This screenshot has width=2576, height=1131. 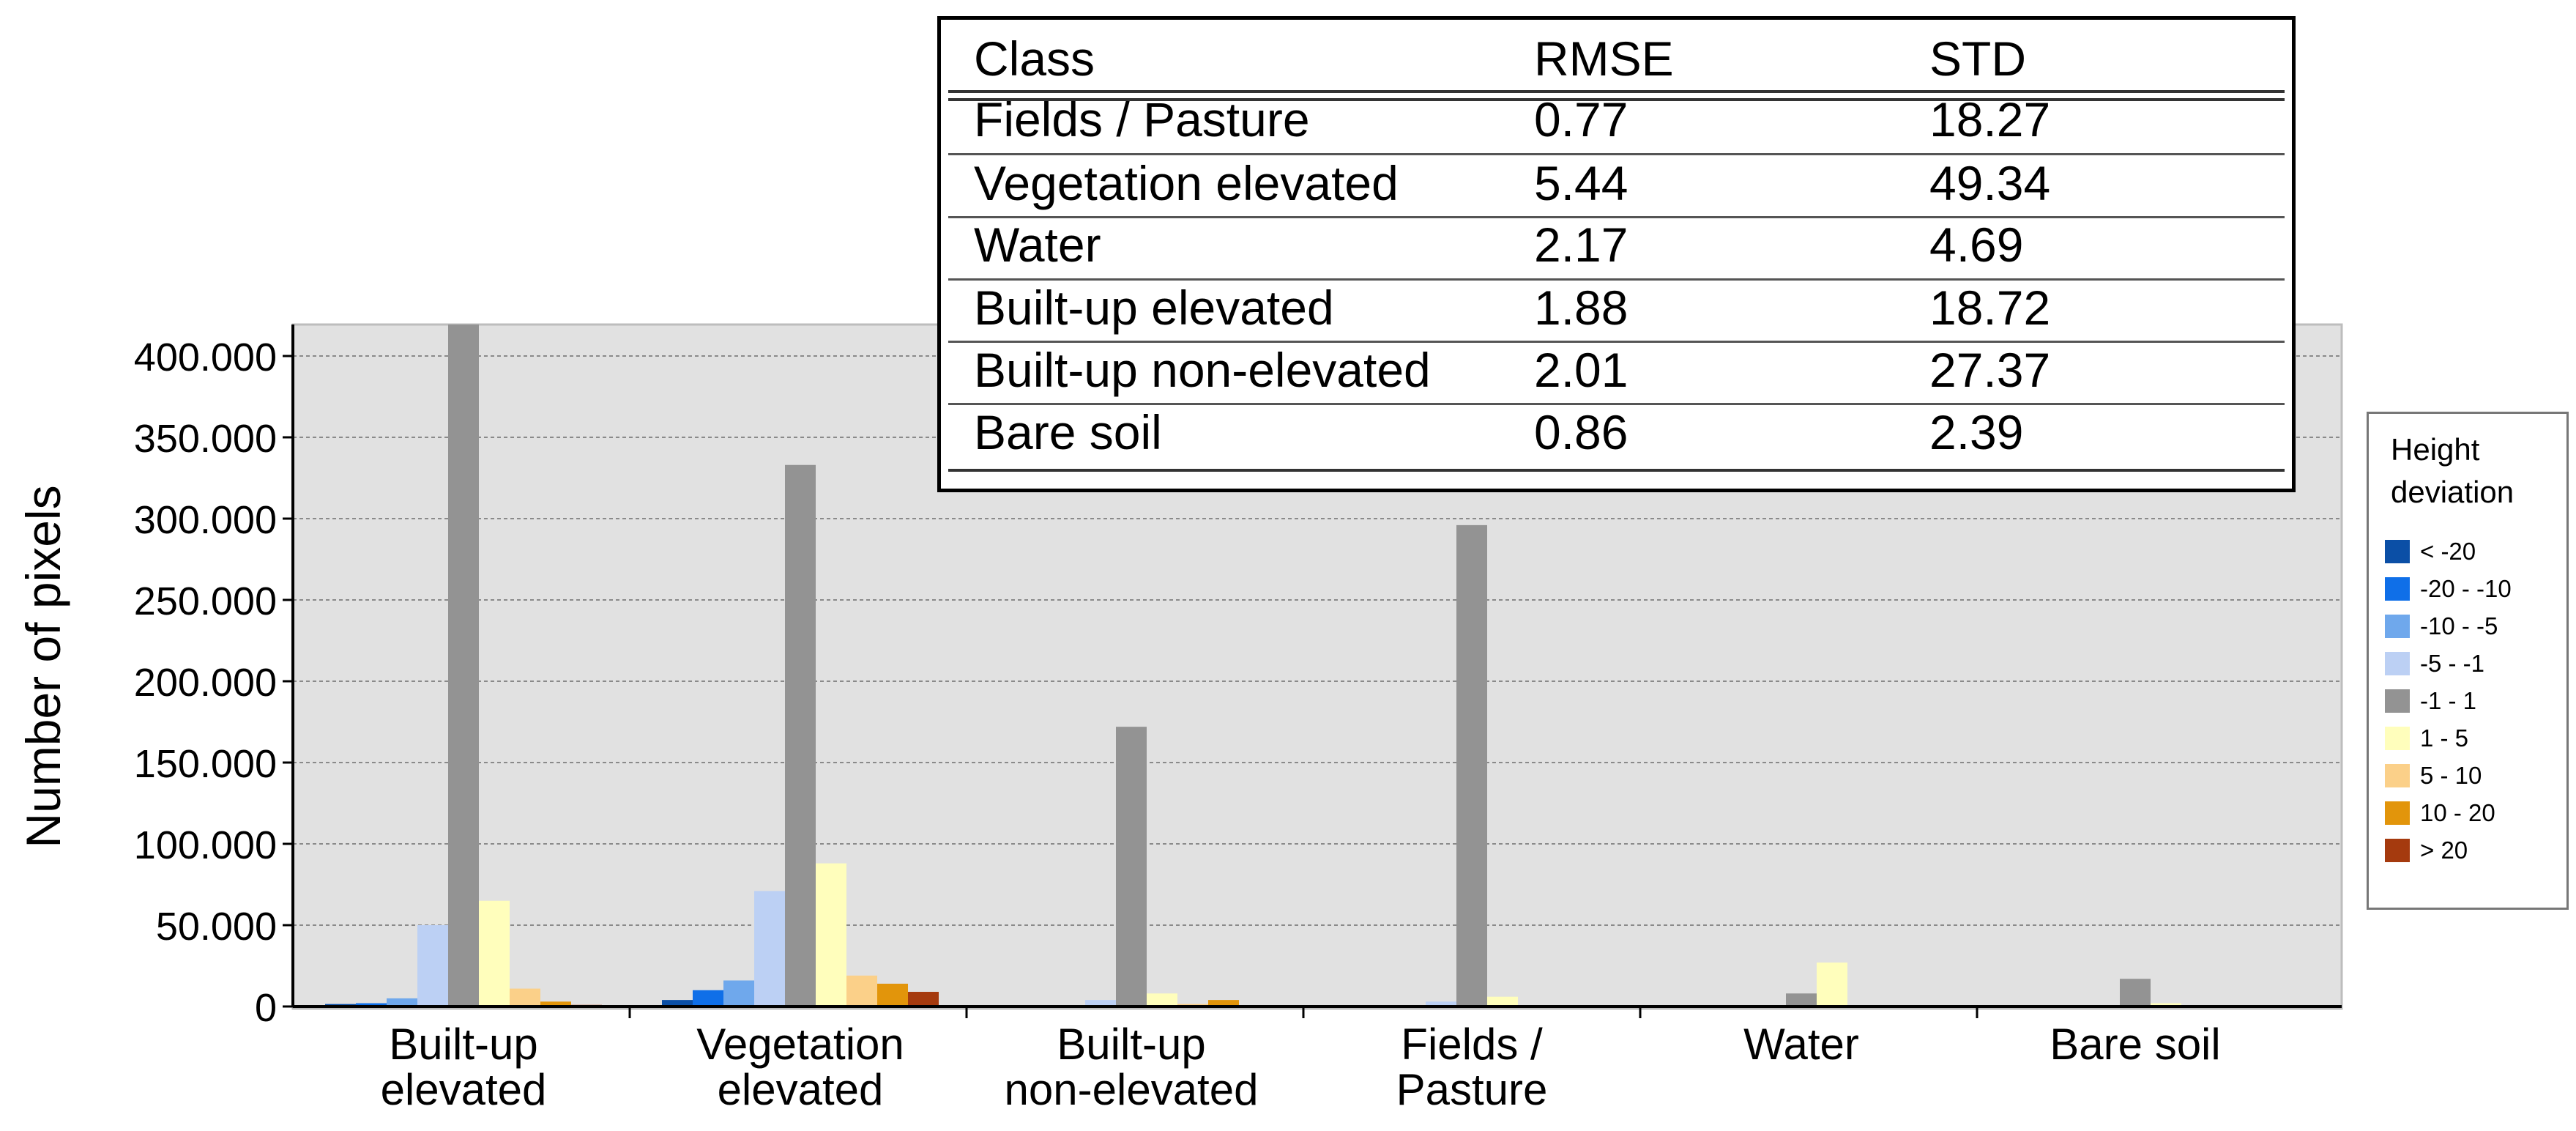 I want to click on x-tick-label: Built-up elevated, so click(x=464, y=1067).